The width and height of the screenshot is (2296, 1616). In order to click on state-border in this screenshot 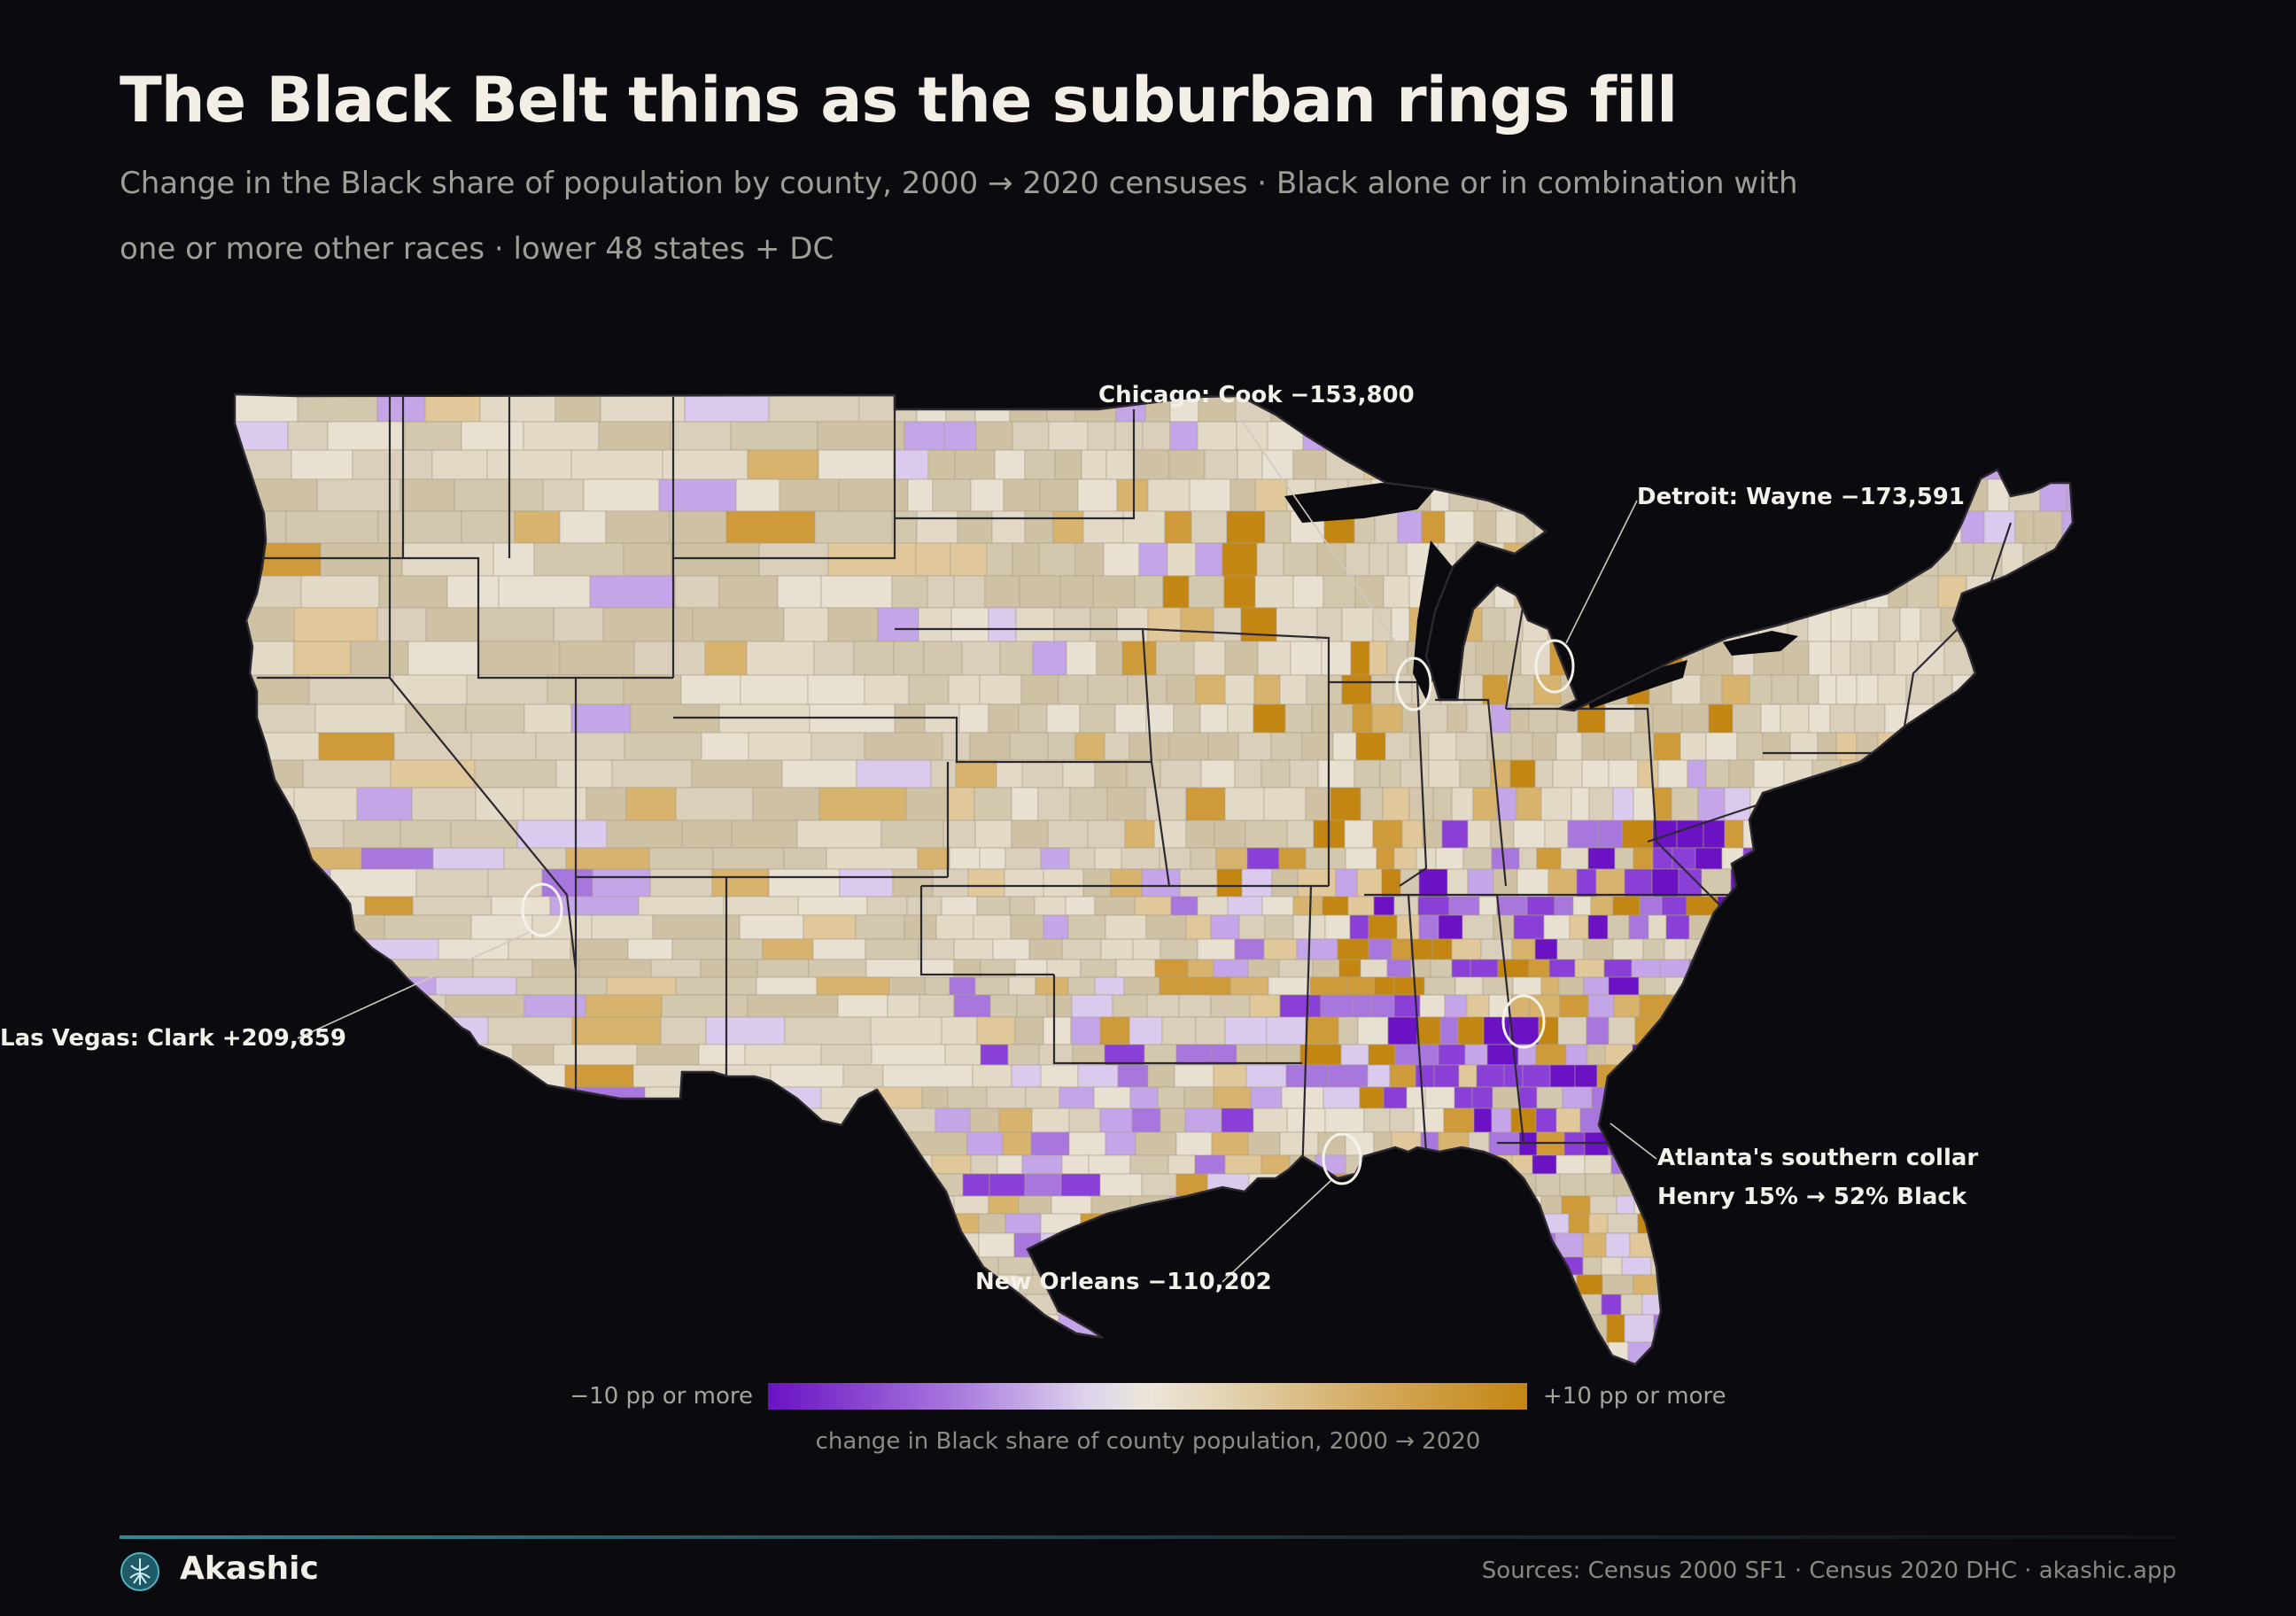, I will do `click(784, 478)`.